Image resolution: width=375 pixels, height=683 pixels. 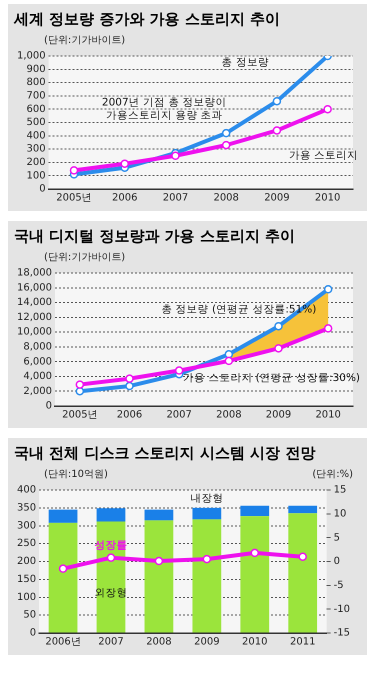 What do you see at coordinates (37, 346) in the screenshot?
I see `y-tick-label: 8,000` at bounding box center [37, 346].